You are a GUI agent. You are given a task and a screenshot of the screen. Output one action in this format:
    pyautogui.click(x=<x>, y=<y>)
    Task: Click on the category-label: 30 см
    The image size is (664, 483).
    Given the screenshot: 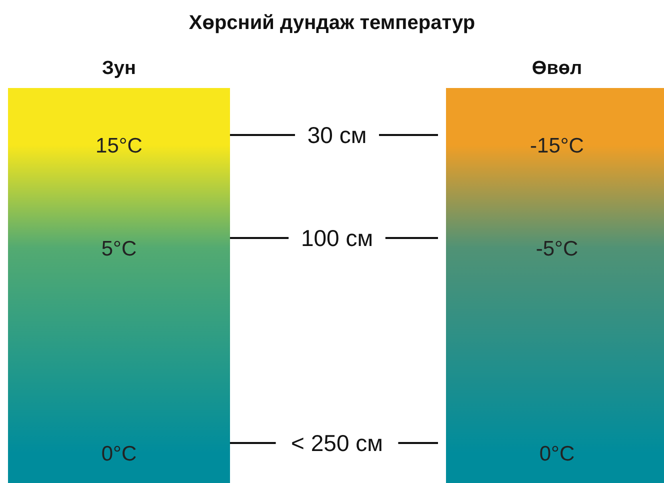 What is the action you would take?
    pyautogui.click(x=337, y=135)
    